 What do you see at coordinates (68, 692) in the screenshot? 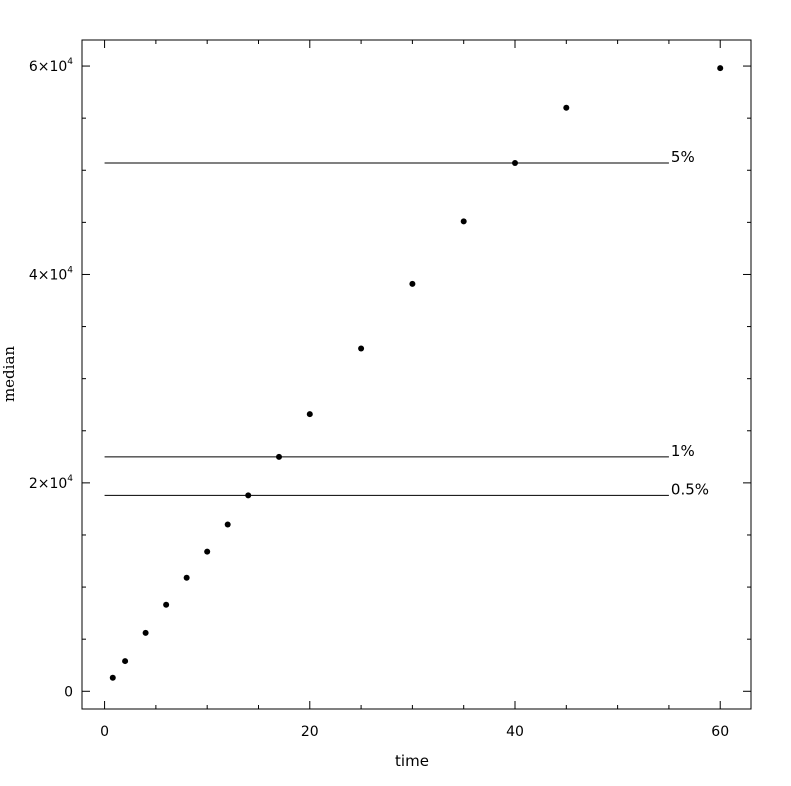
I see `y-tick-label: 0` at bounding box center [68, 692].